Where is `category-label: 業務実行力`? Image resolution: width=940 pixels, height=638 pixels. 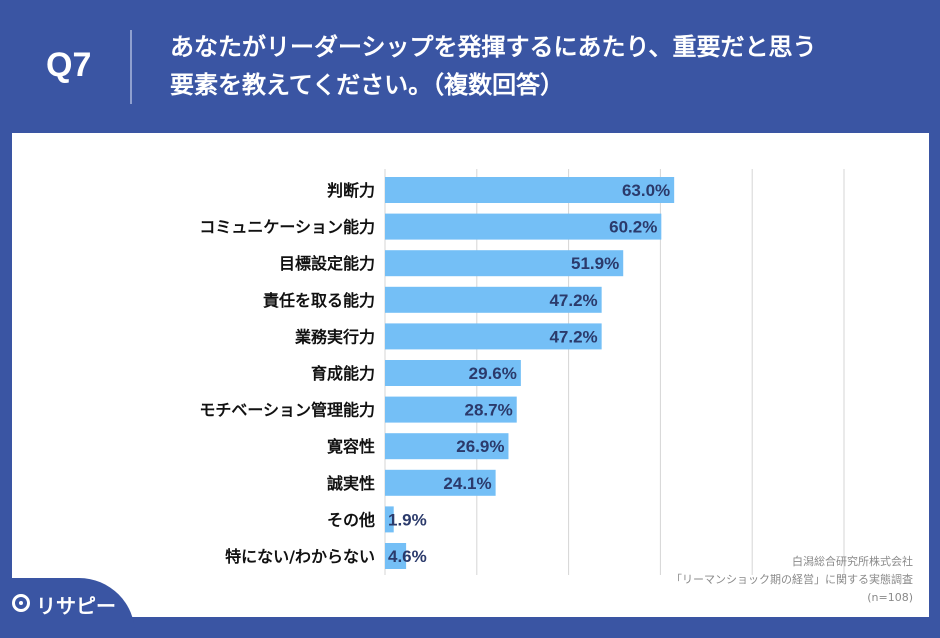
category-label: 業務実行力 is located at coordinates (334, 336).